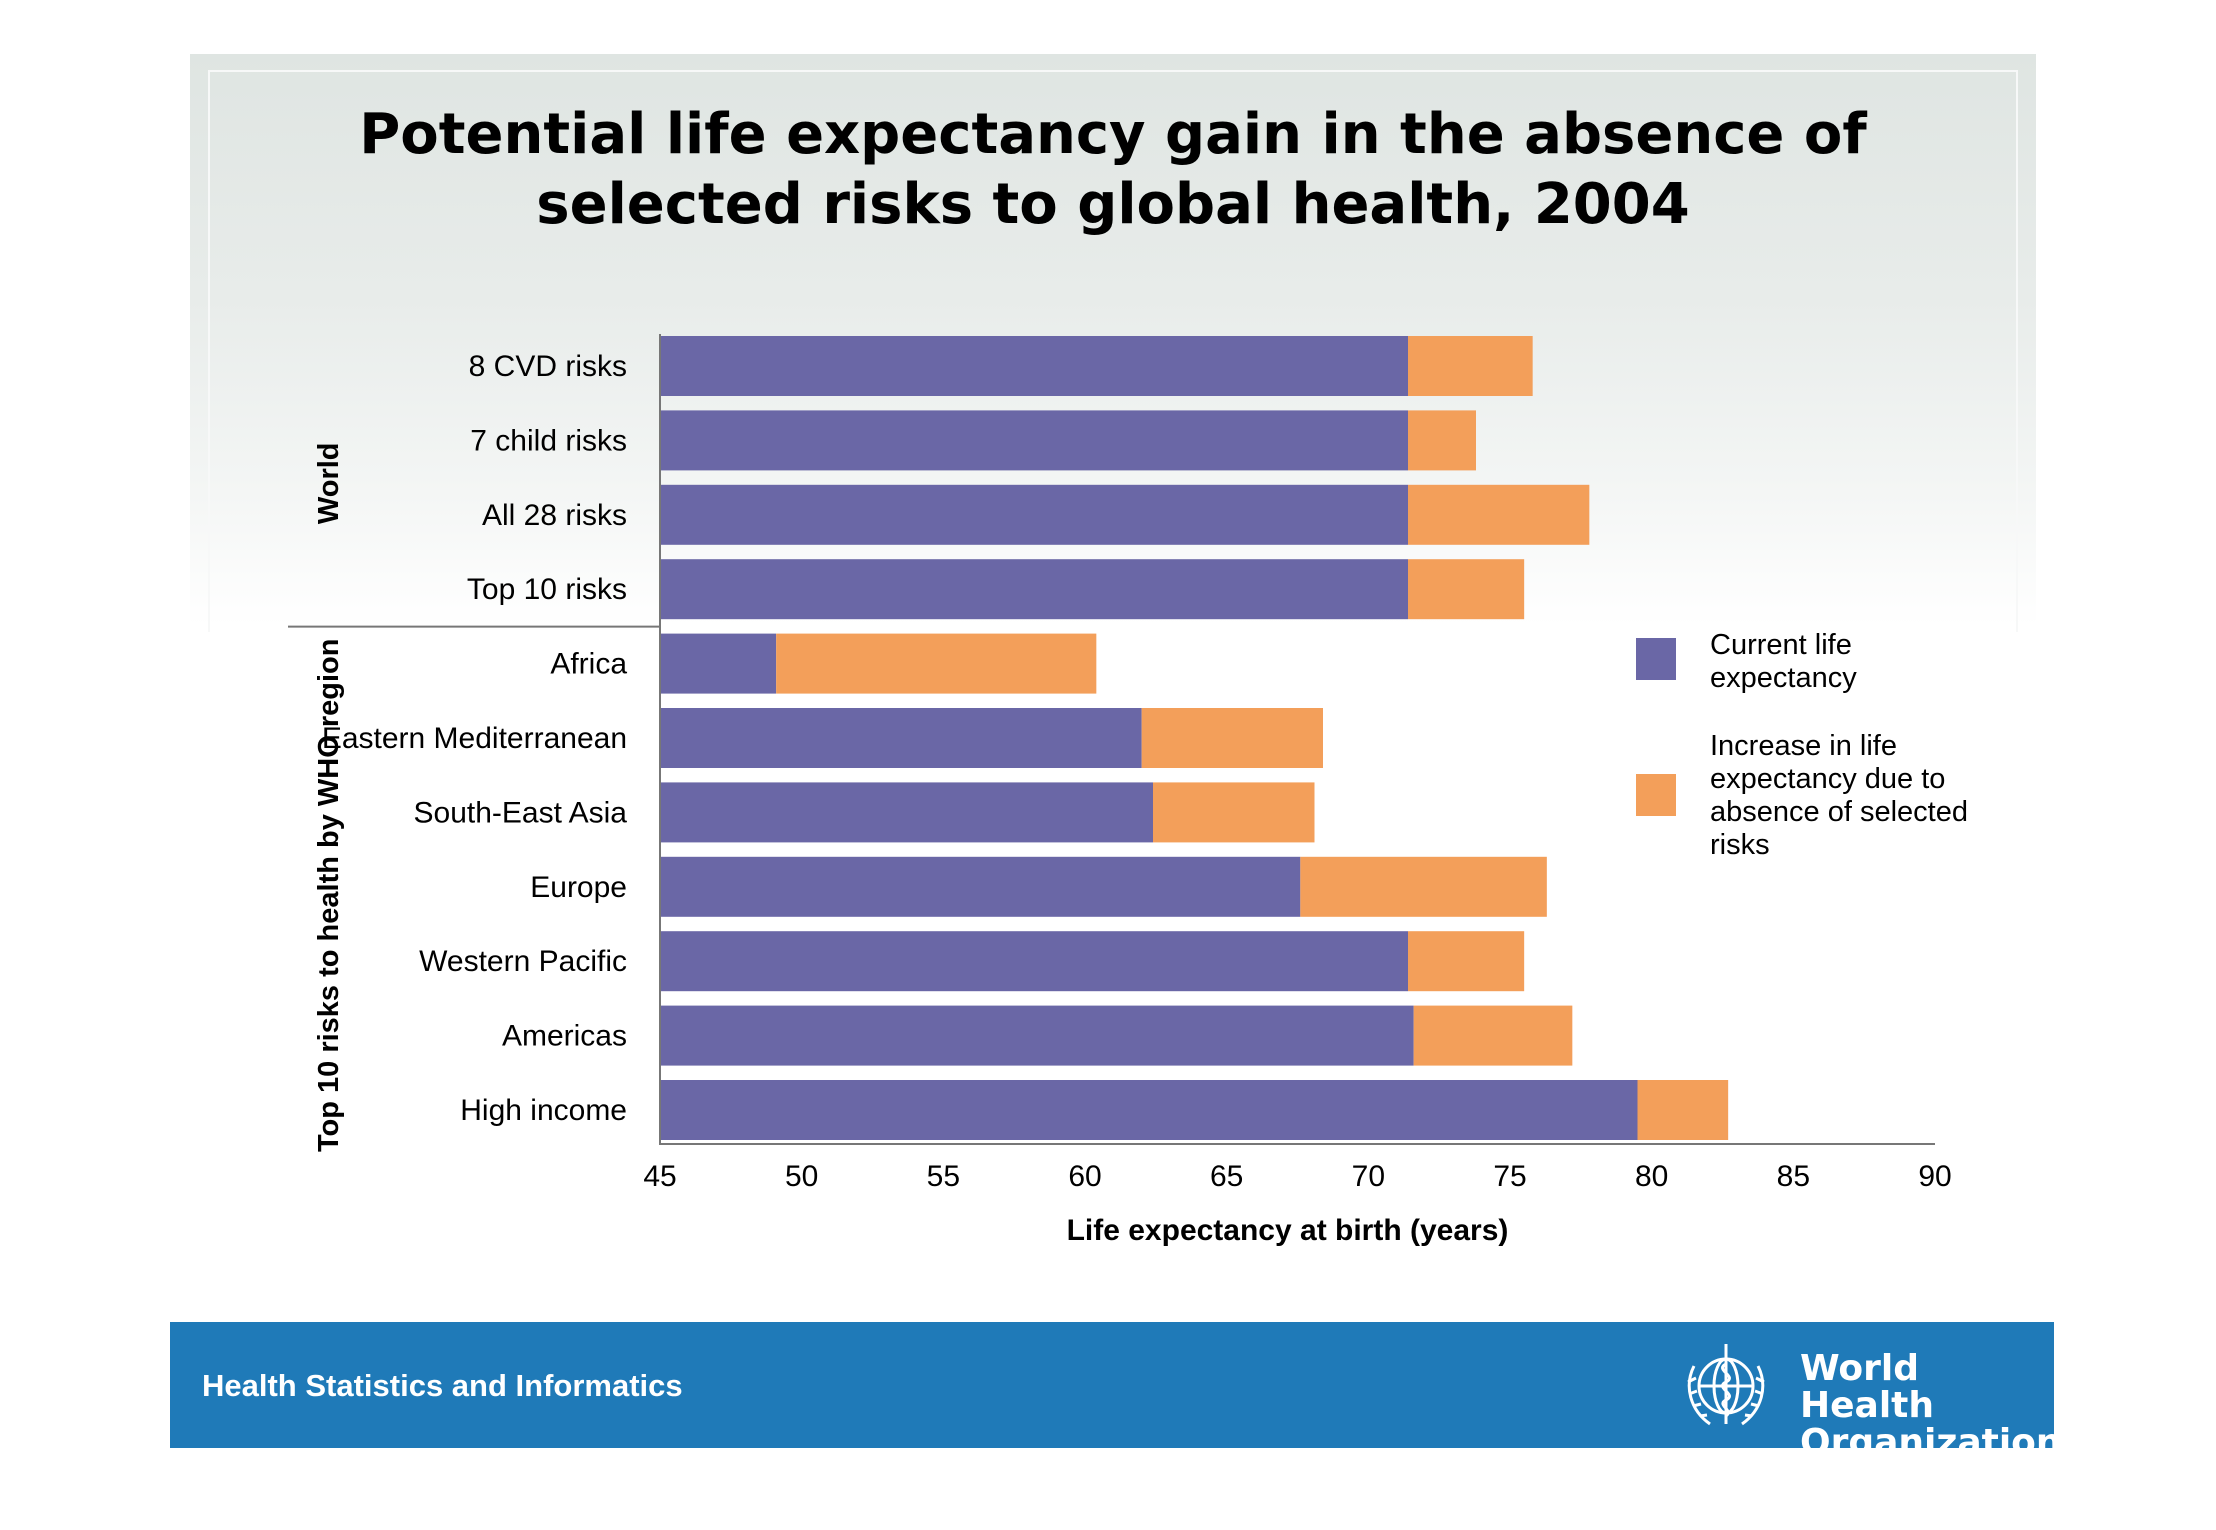 Image resolution: width=2216 pixels, height=1530 pixels. Describe the element at coordinates (1084, 1176) in the screenshot. I see `x-tick-label-3: 60` at that location.